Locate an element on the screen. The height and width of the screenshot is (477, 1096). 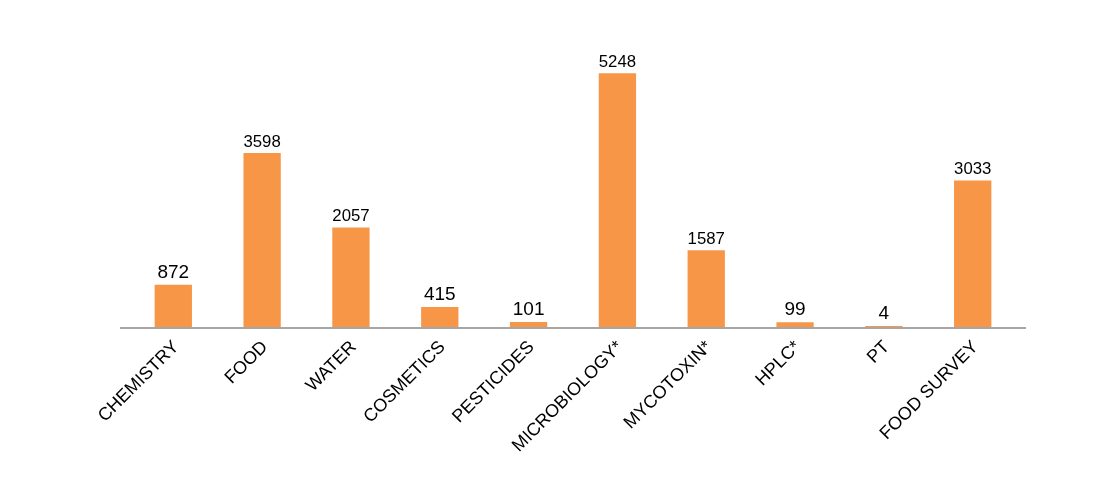
data-label: 99 is located at coordinates (795, 309).